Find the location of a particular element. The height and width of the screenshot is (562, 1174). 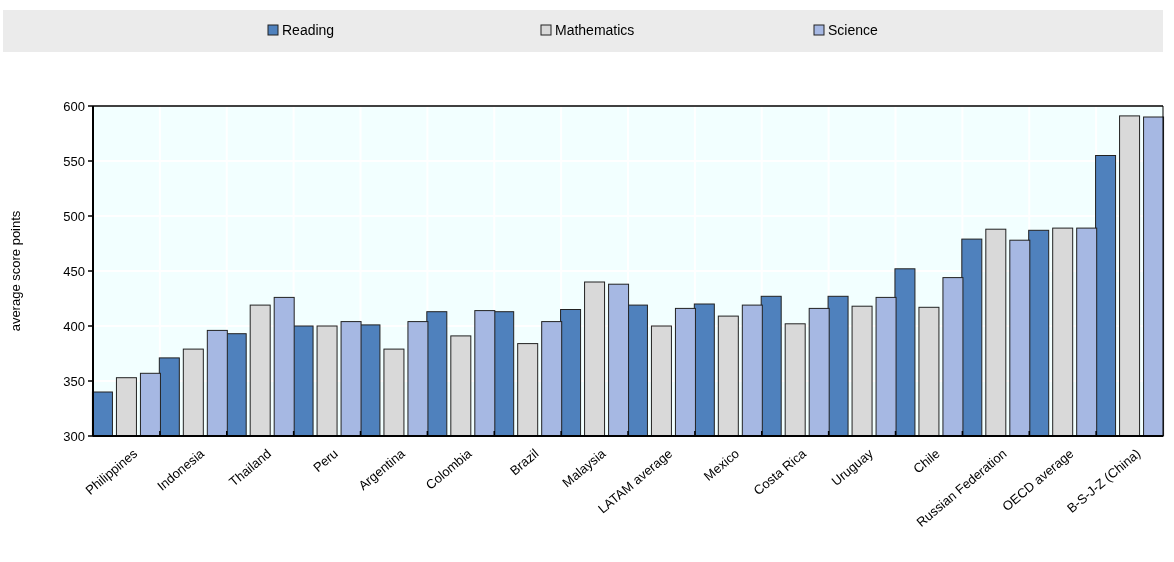

legend-label: Science is located at coordinates (853, 29).